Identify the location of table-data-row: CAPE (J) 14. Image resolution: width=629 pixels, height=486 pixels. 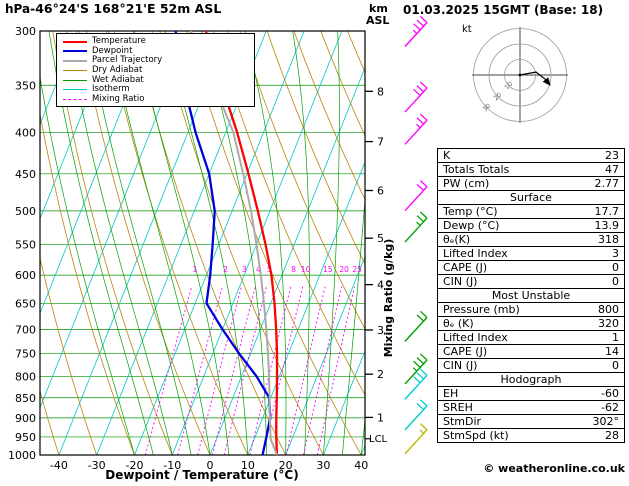
(531, 351).